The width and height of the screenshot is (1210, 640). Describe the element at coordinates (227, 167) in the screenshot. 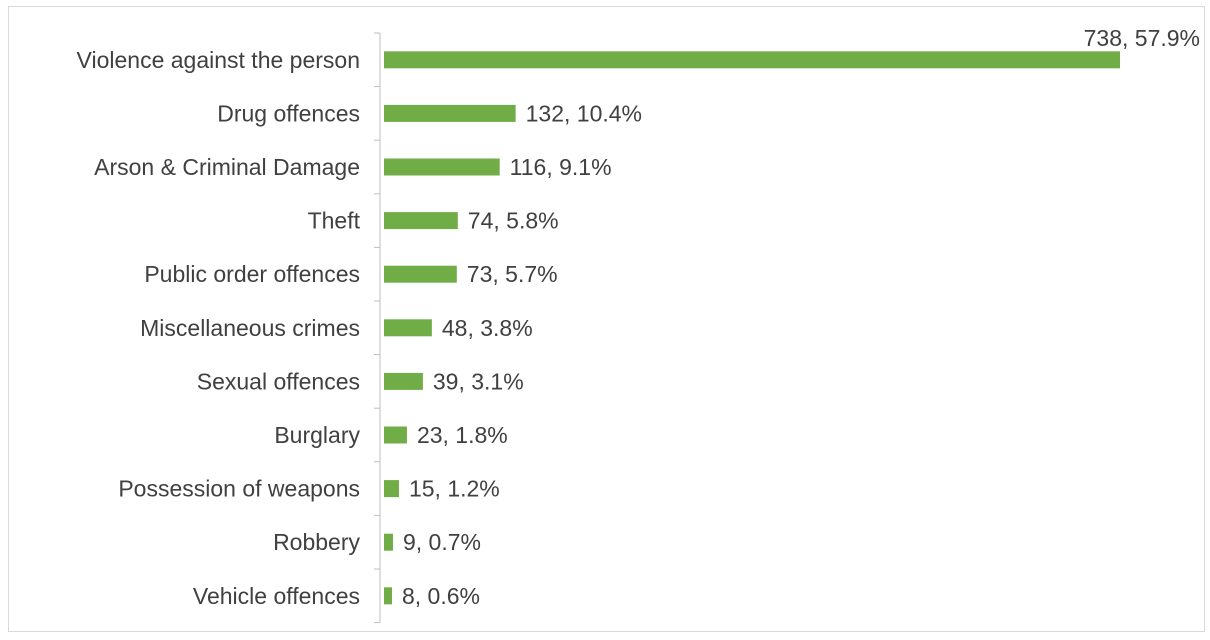

I see `category-label: Arson & Criminal Damage` at that location.